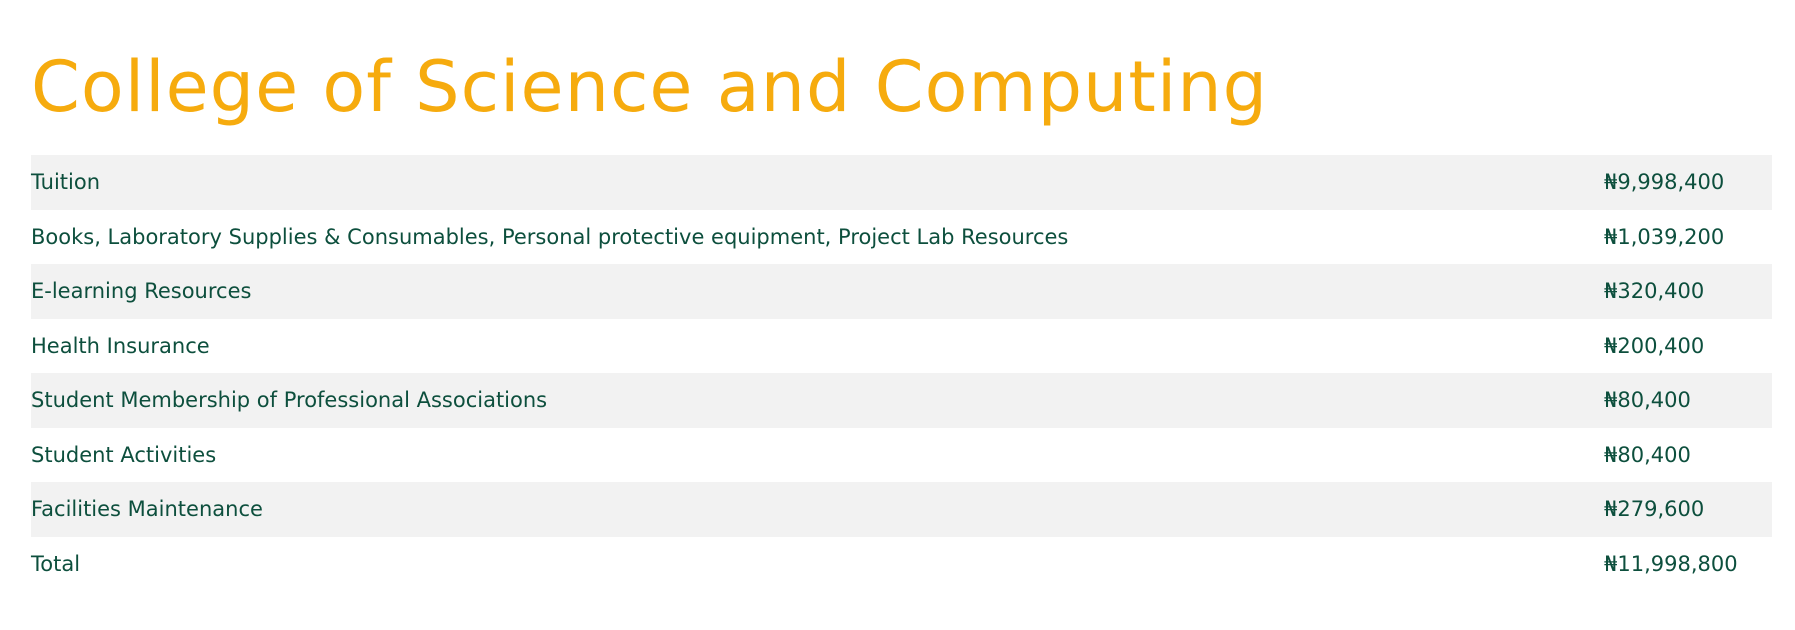 Image resolution: width=1795 pixels, height=630 pixels. What do you see at coordinates (1654, 509) in the screenshot?
I see `fee-amount: ₦279,600` at bounding box center [1654, 509].